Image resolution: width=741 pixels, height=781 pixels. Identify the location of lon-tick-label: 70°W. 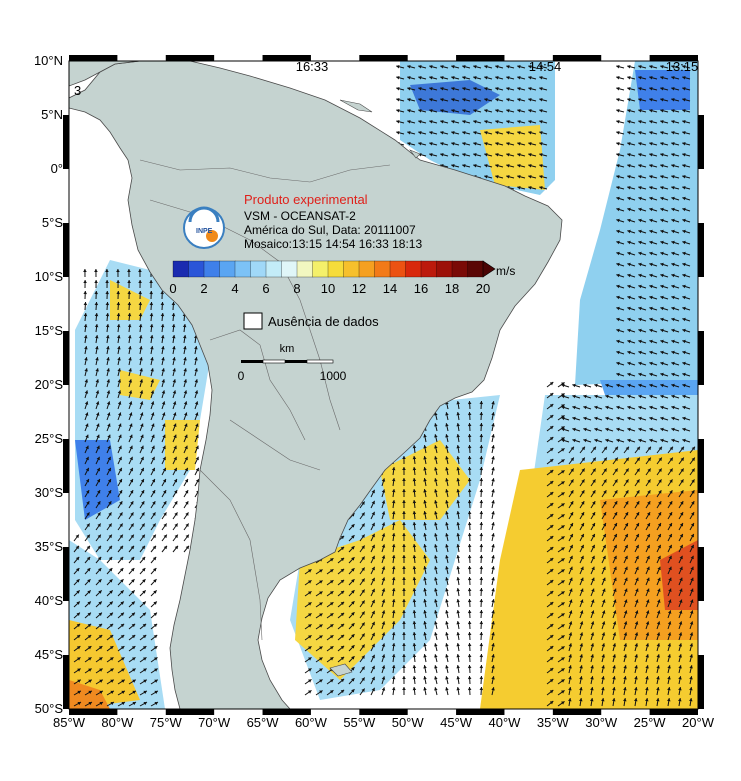
(214, 722).